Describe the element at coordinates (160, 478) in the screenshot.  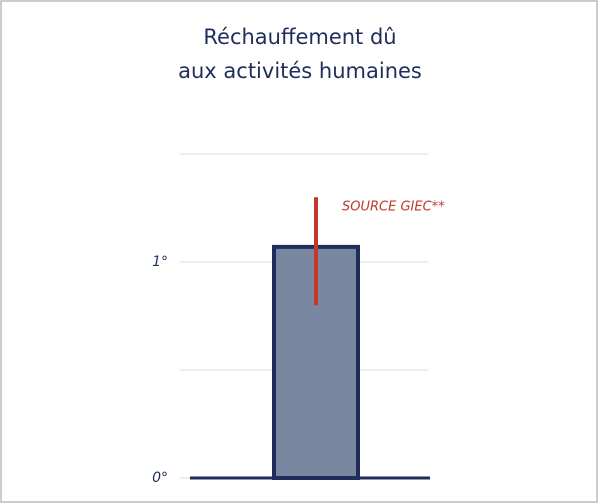
I see `y-tick-label: 0°` at that location.